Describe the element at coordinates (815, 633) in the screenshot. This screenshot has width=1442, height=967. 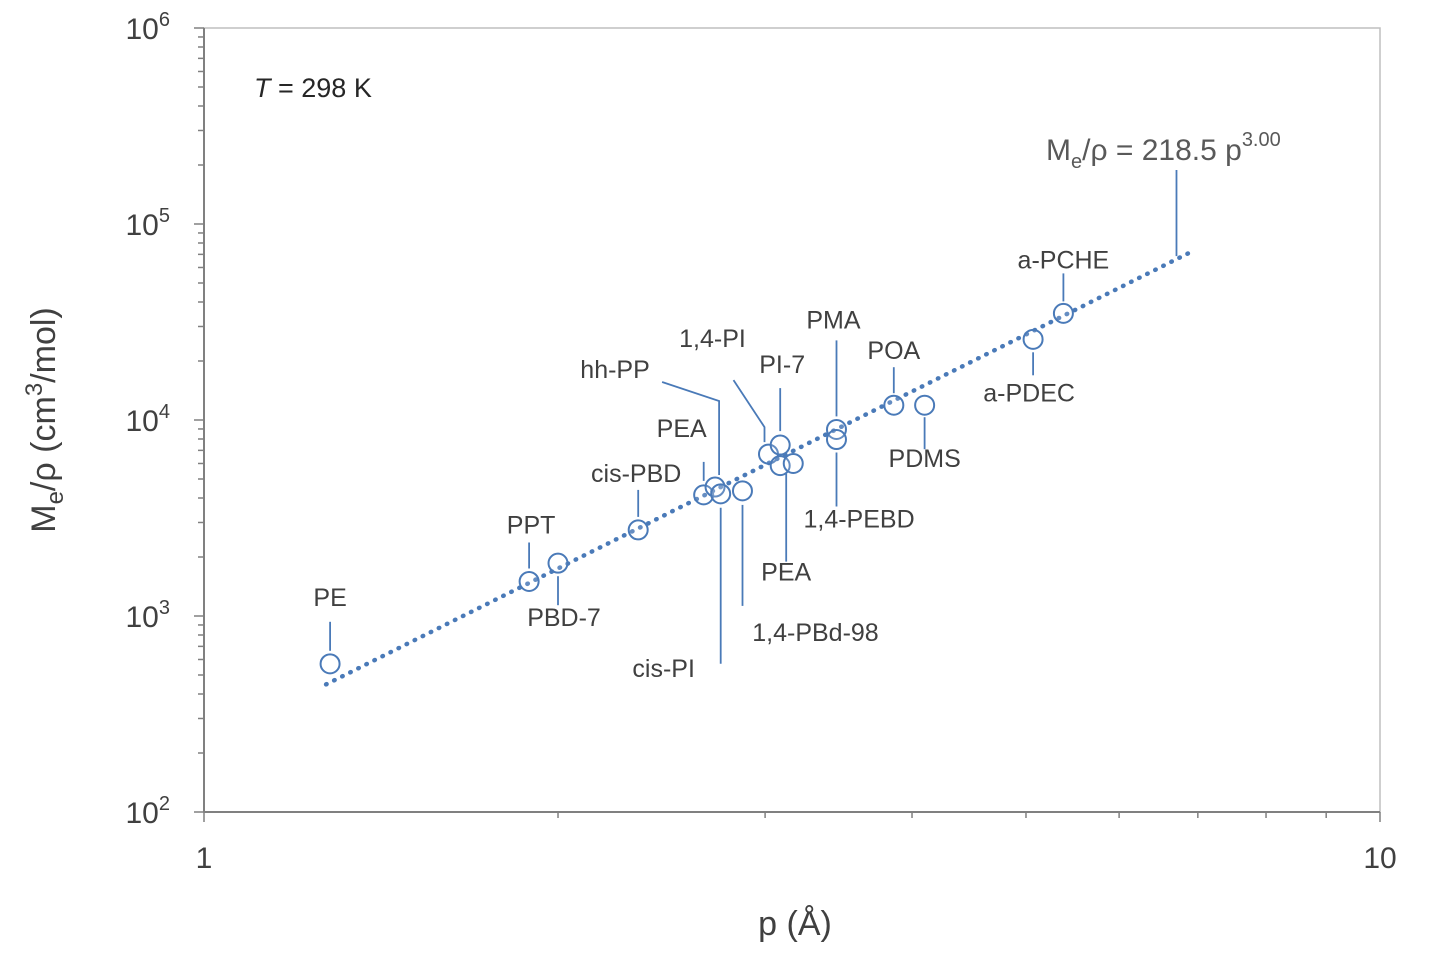
I see `point-label: 1,4-PBd-98` at that location.